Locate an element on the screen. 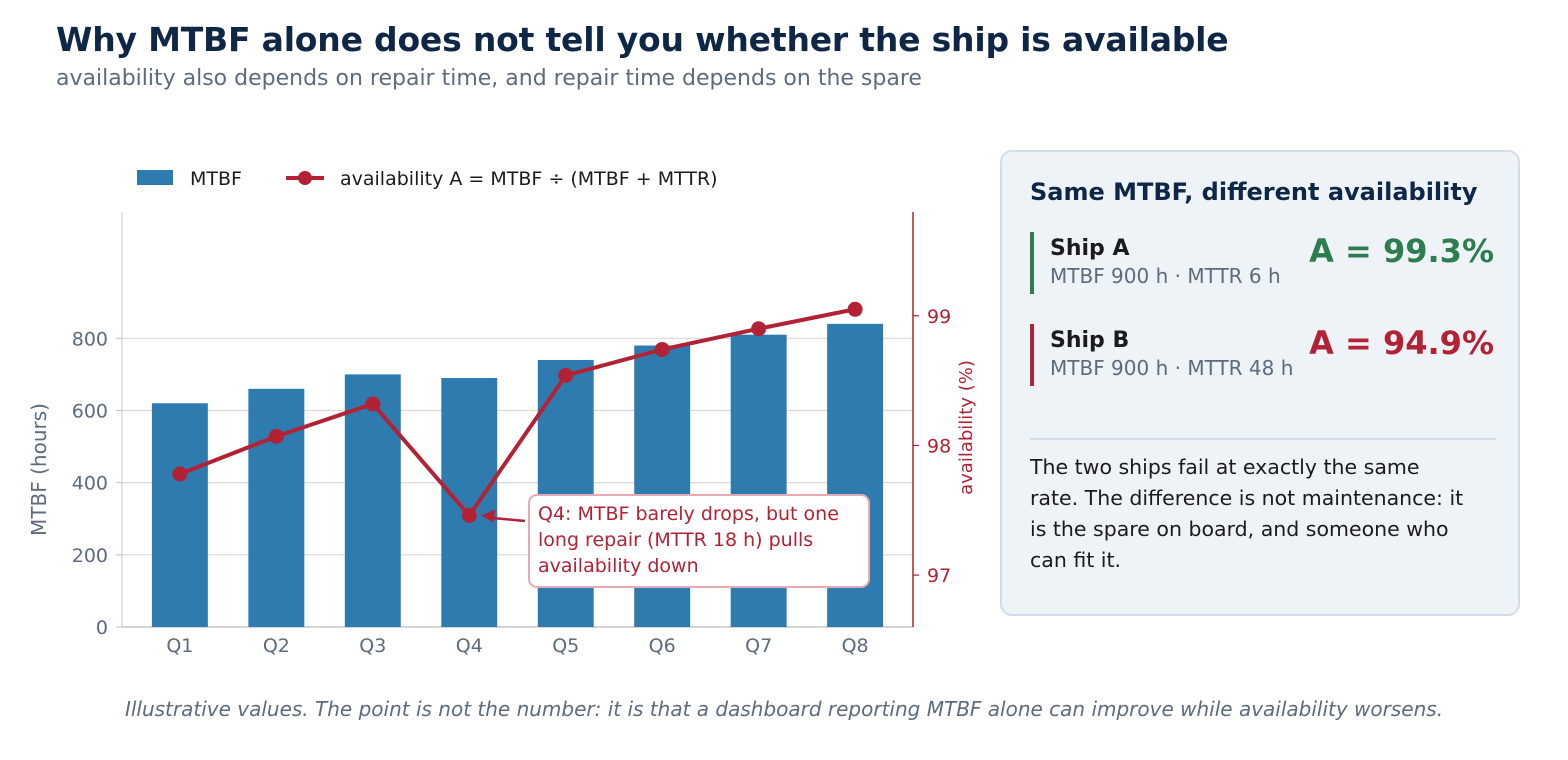 This screenshot has width=1568, height=760. x-tick-label-Q1: Q1 is located at coordinates (179, 646).